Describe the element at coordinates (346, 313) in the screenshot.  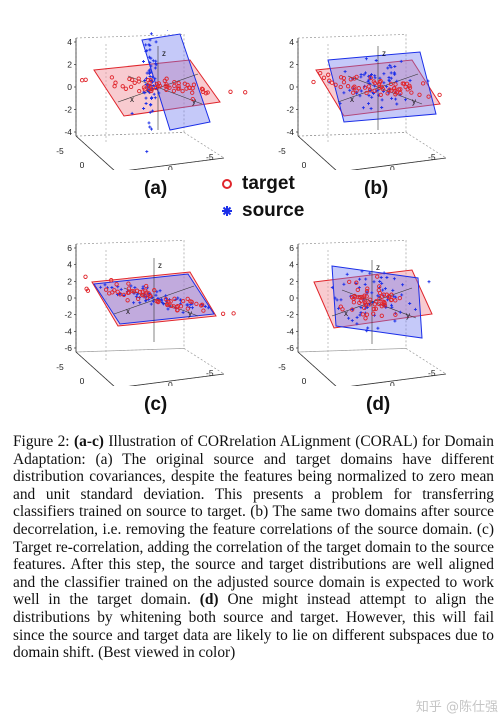
I see `axis-label-x: x` at that location.